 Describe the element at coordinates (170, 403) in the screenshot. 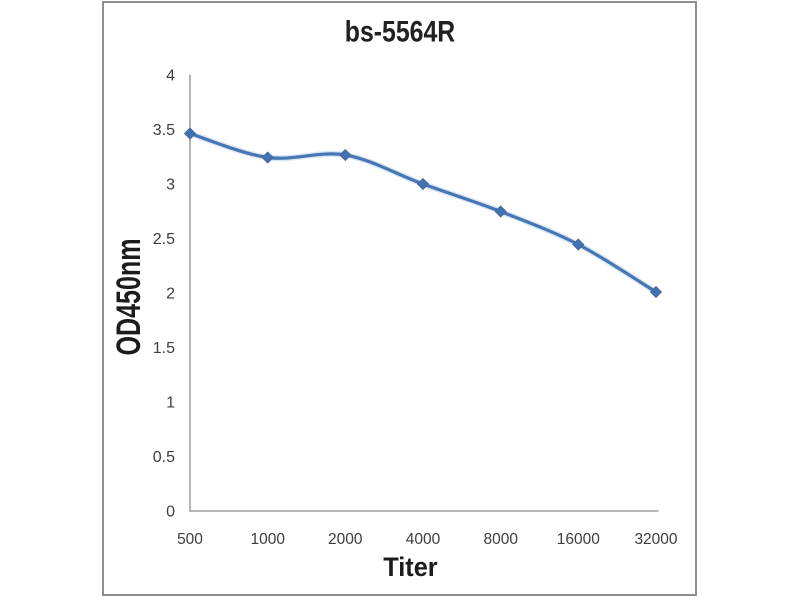

I see `svg-text: 1` at that location.